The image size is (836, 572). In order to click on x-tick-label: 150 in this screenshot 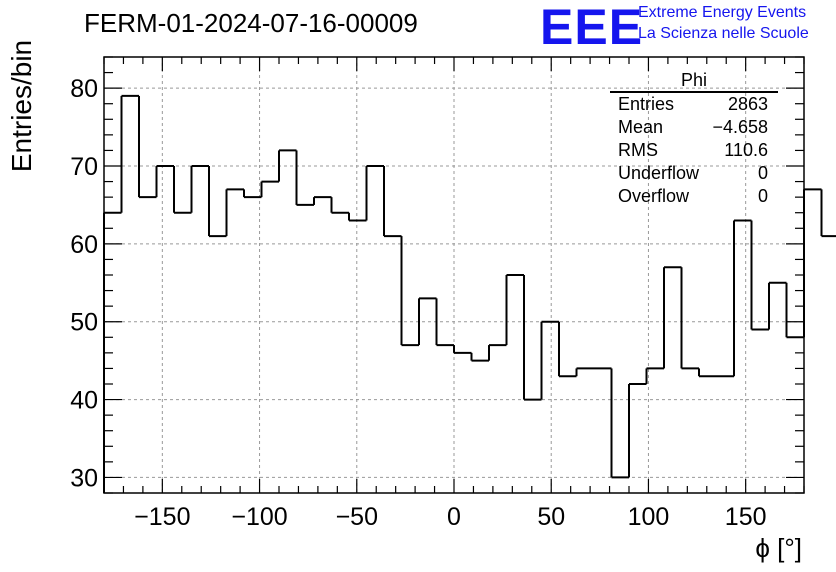, I will do `click(746, 517)`.